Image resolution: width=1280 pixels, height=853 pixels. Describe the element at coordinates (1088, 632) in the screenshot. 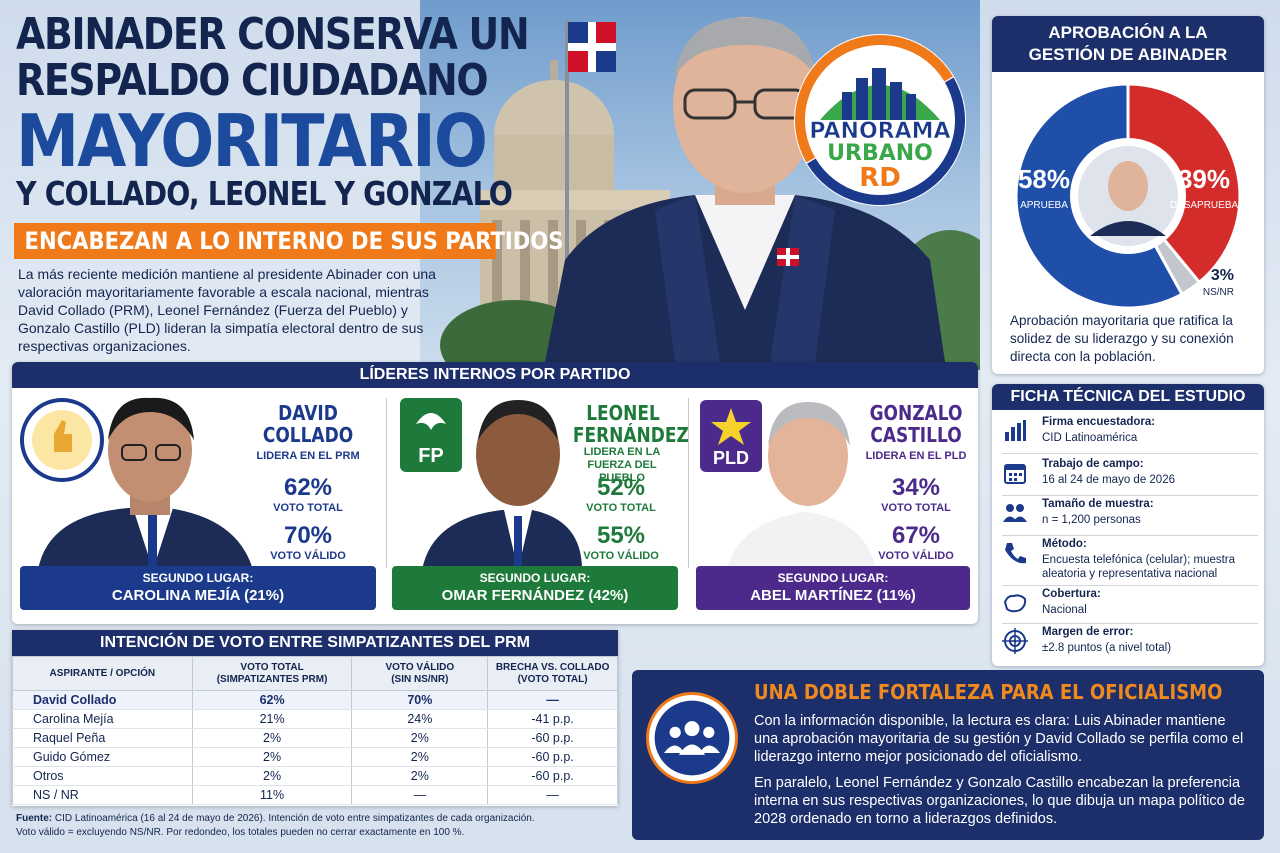

I see `ficha-label: Margen de error:` at that location.